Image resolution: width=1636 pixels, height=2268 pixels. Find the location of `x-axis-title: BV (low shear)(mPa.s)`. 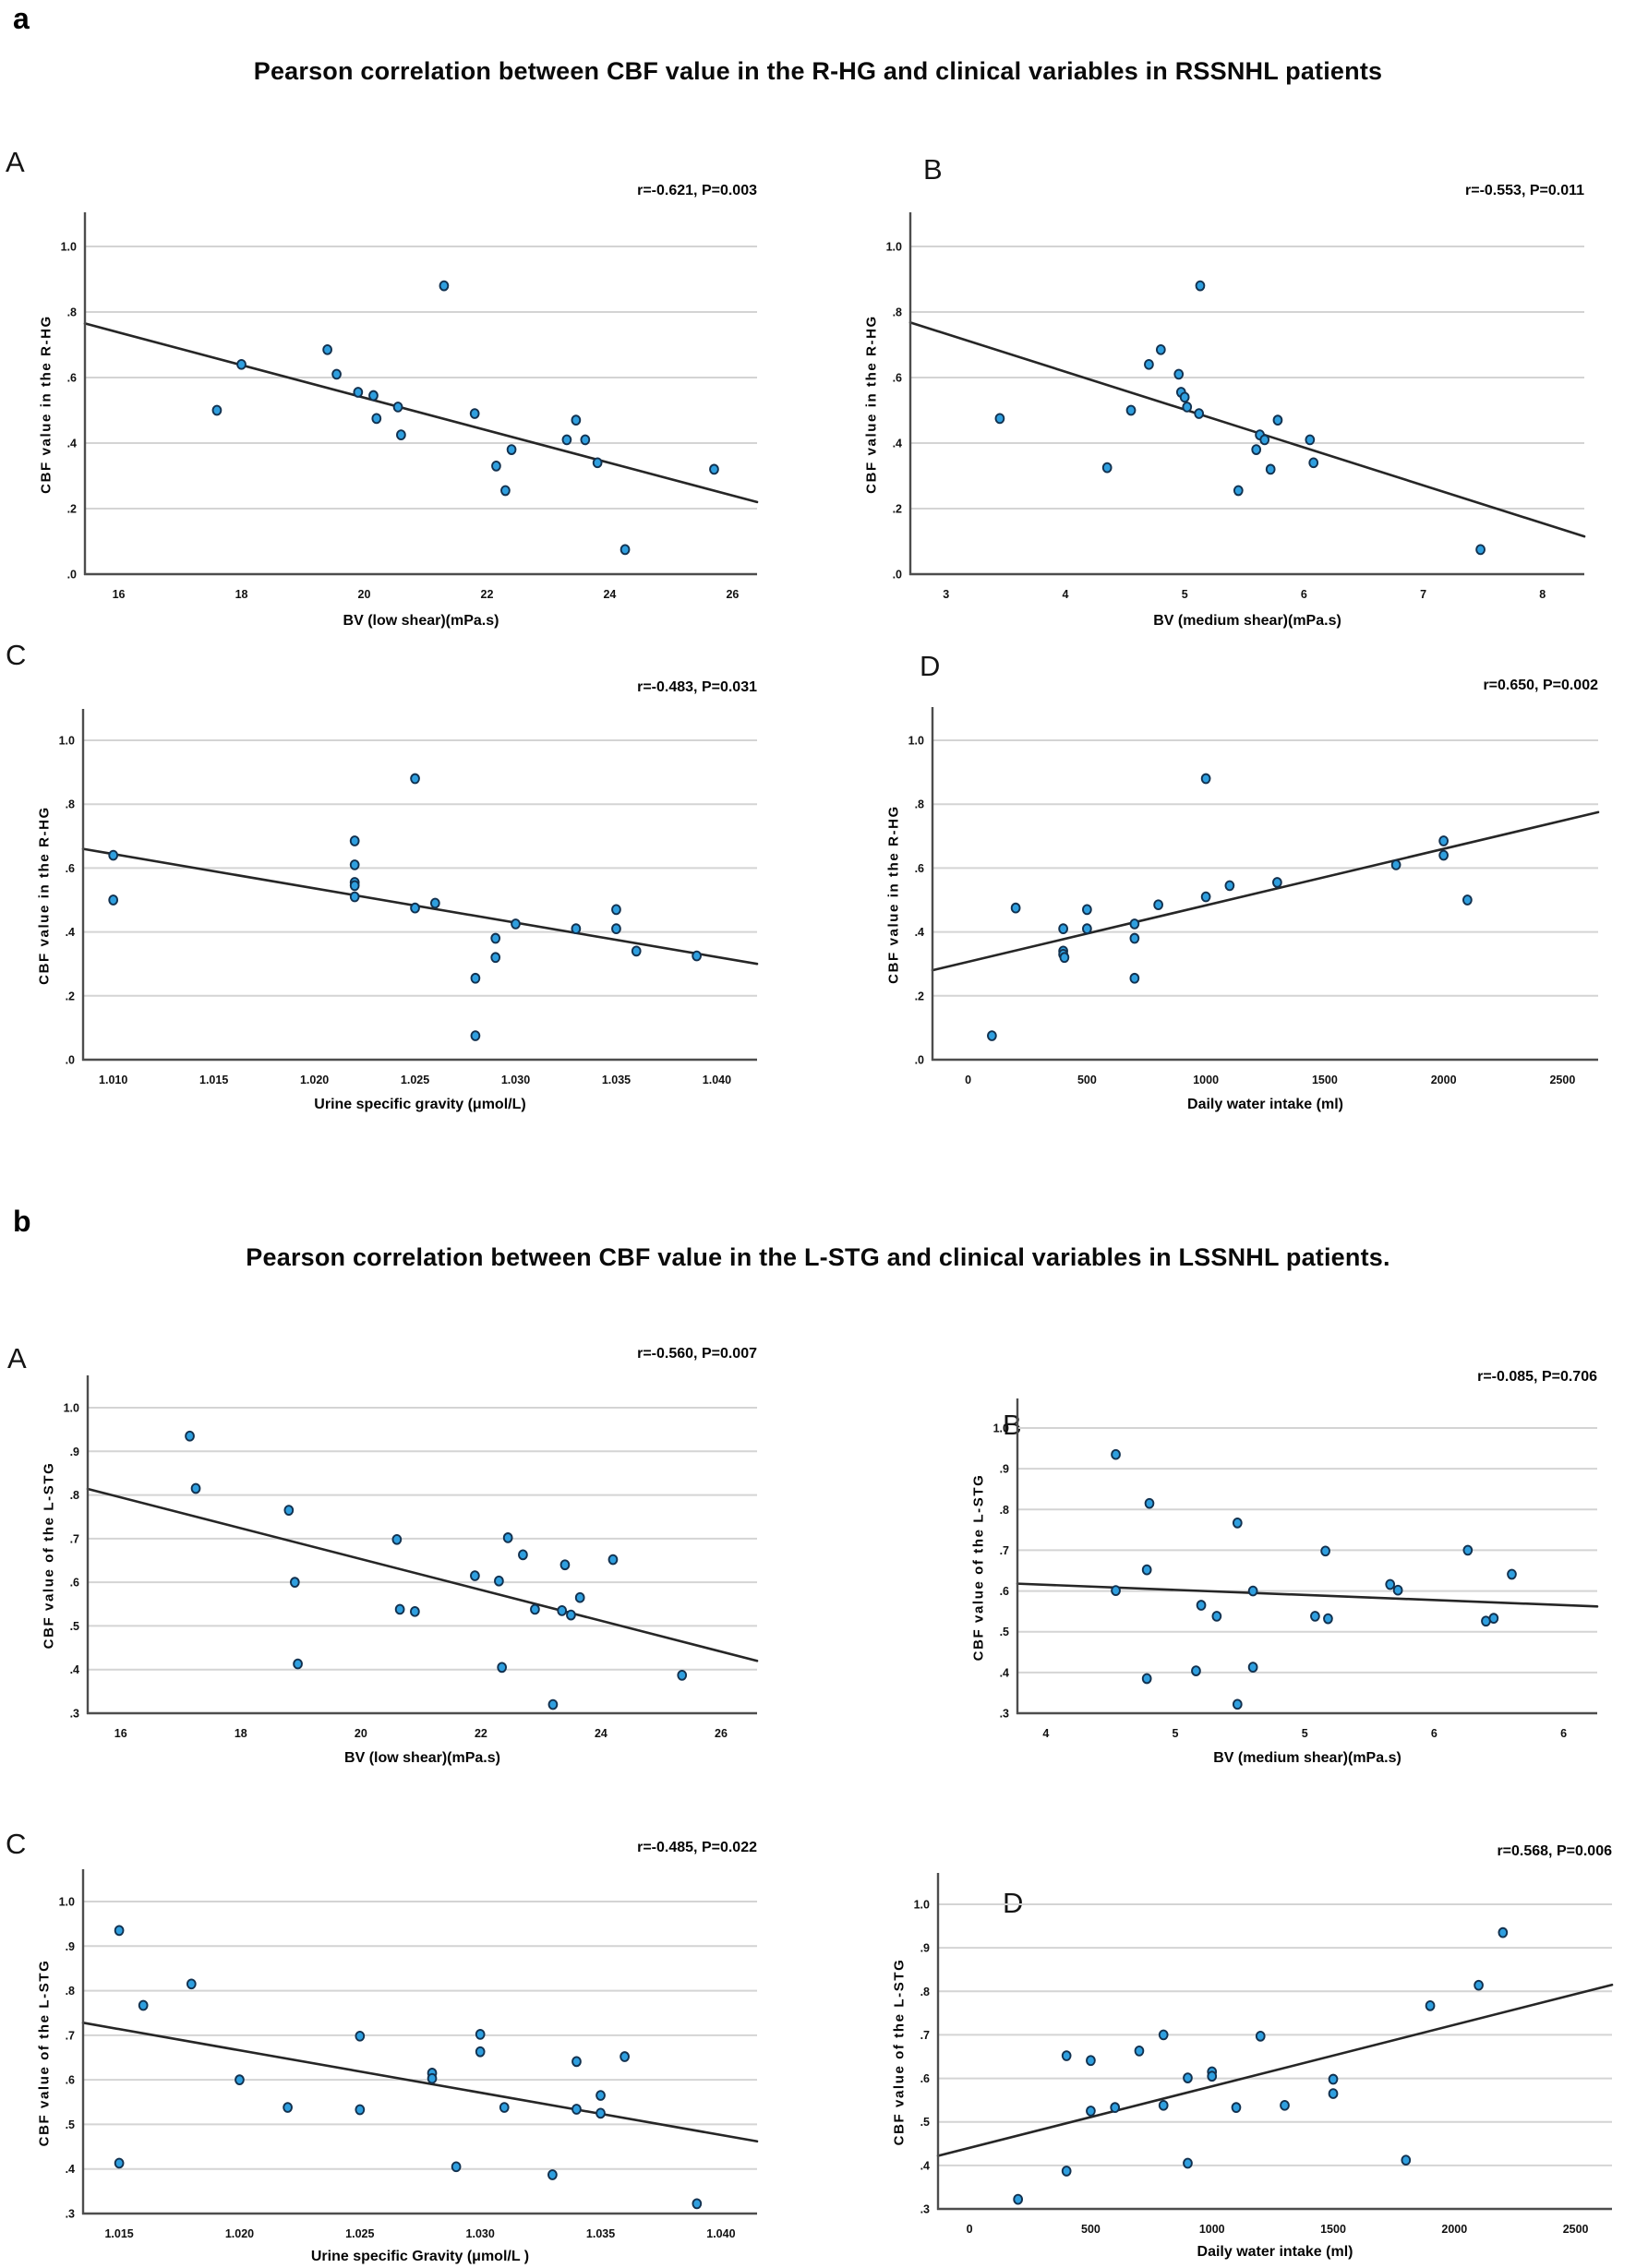

x-axis-title: BV (low shear)(mPa.s) is located at coordinates (421, 621).